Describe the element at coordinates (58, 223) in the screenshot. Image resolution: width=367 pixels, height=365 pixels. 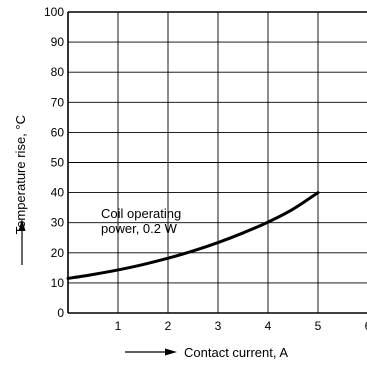
I see `y-tick-label: 30` at that location.